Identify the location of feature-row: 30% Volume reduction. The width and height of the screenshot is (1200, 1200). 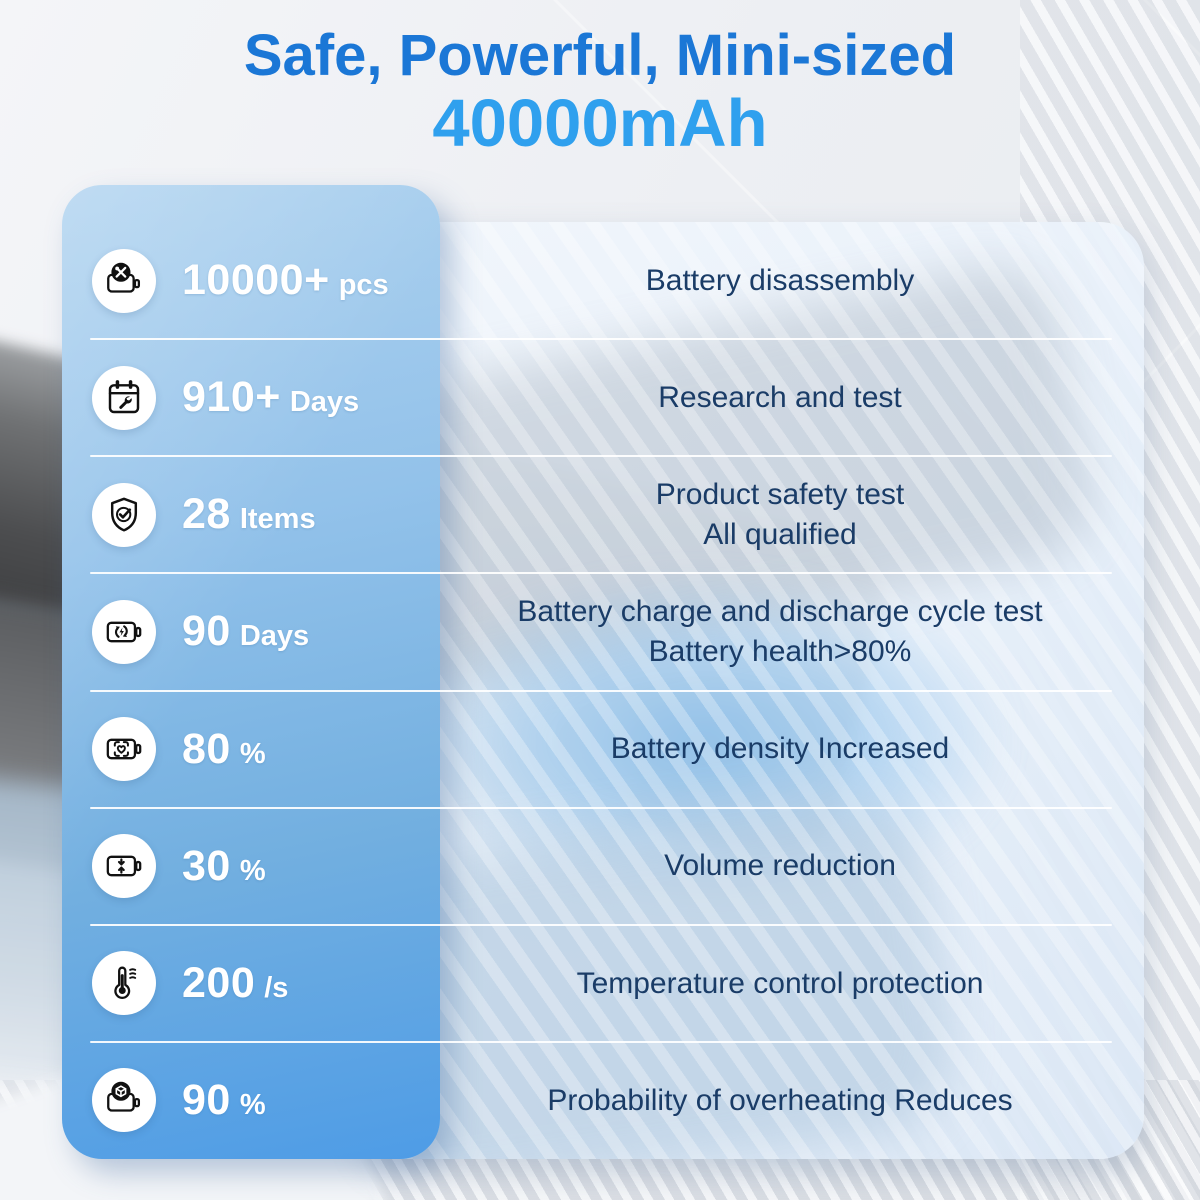
(603, 867).